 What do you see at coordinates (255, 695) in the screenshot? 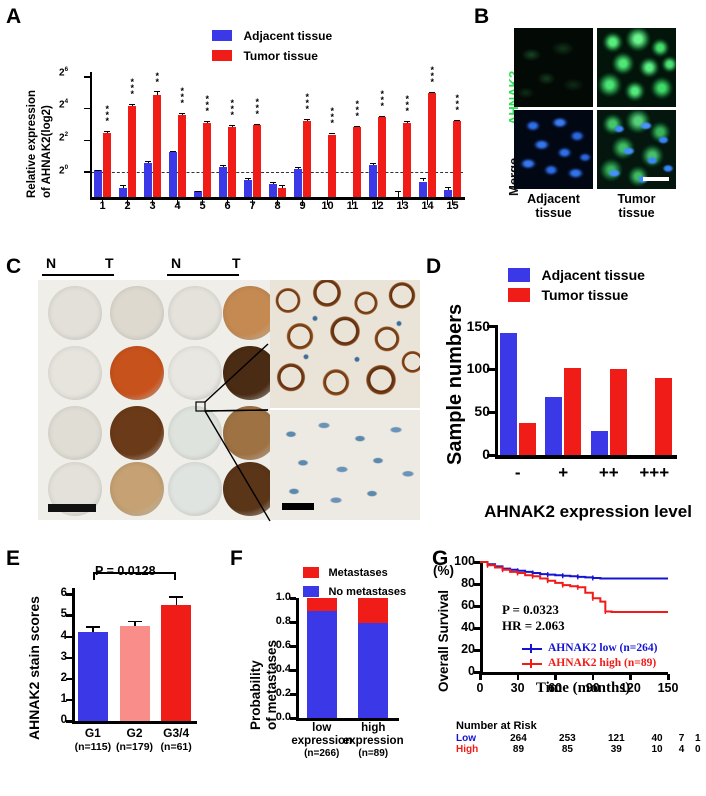
I see `panel-f-ylabel-line1: Probability` at bounding box center [255, 695].